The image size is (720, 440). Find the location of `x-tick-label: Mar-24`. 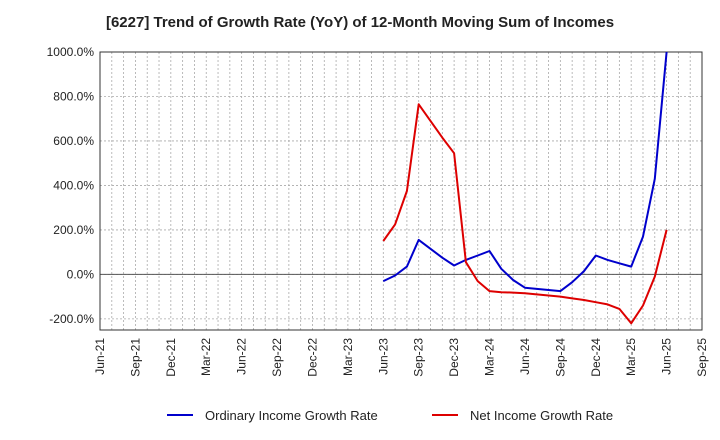

x-tick-label: Mar-24 is located at coordinates (490, 357).